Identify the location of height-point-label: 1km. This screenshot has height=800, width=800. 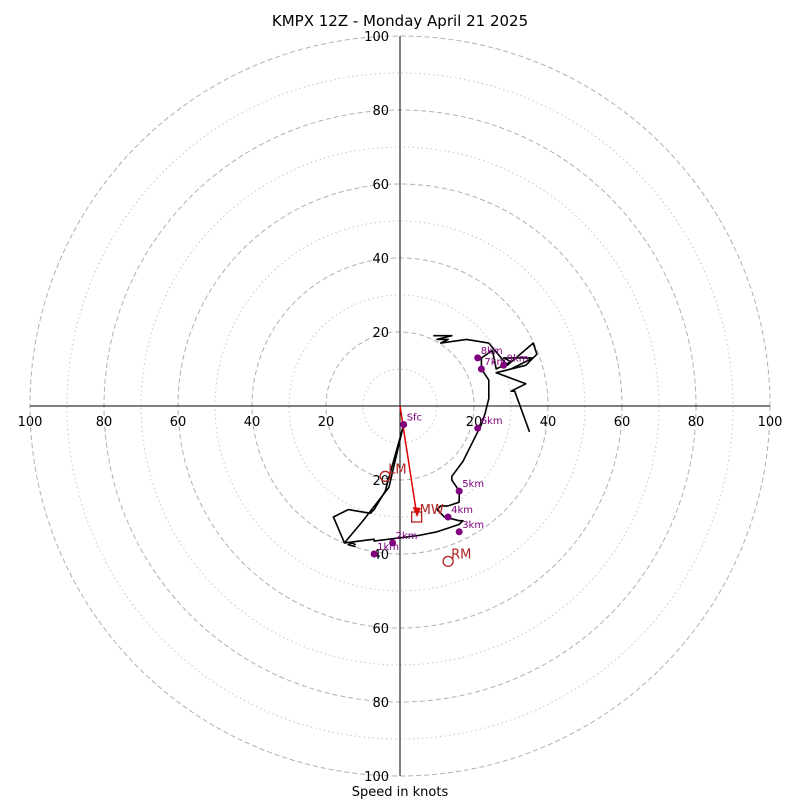
(388, 547).